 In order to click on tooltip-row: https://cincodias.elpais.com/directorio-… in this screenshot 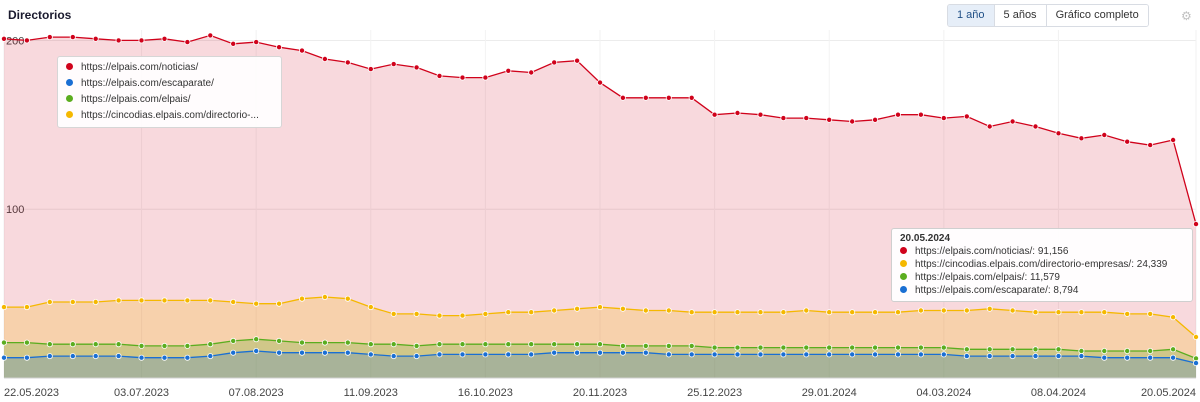, I will do `click(1033, 265)`.